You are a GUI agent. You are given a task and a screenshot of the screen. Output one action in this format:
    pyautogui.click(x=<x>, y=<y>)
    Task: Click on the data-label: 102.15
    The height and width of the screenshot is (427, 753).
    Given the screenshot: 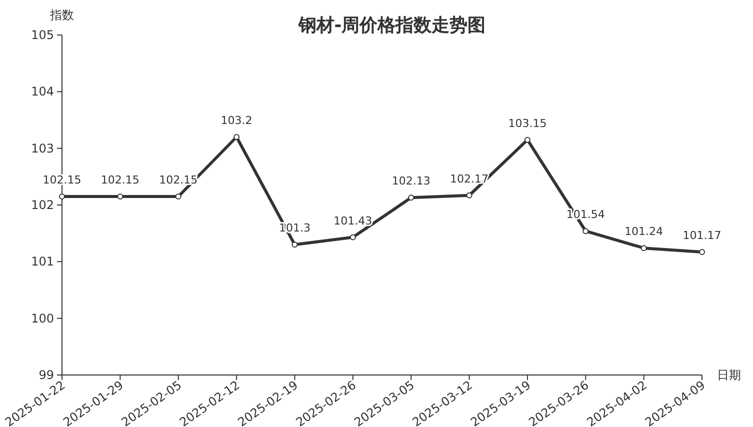 What is the action you would take?
    pyautogui.click(x=120, y=180)
    